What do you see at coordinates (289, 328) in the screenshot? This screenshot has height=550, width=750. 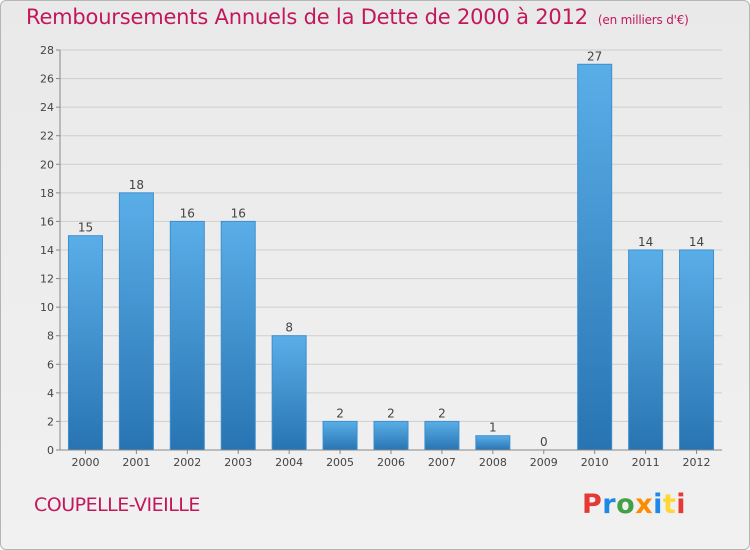 I see `bar-value-label: 8` at bounding box center [289, 328].